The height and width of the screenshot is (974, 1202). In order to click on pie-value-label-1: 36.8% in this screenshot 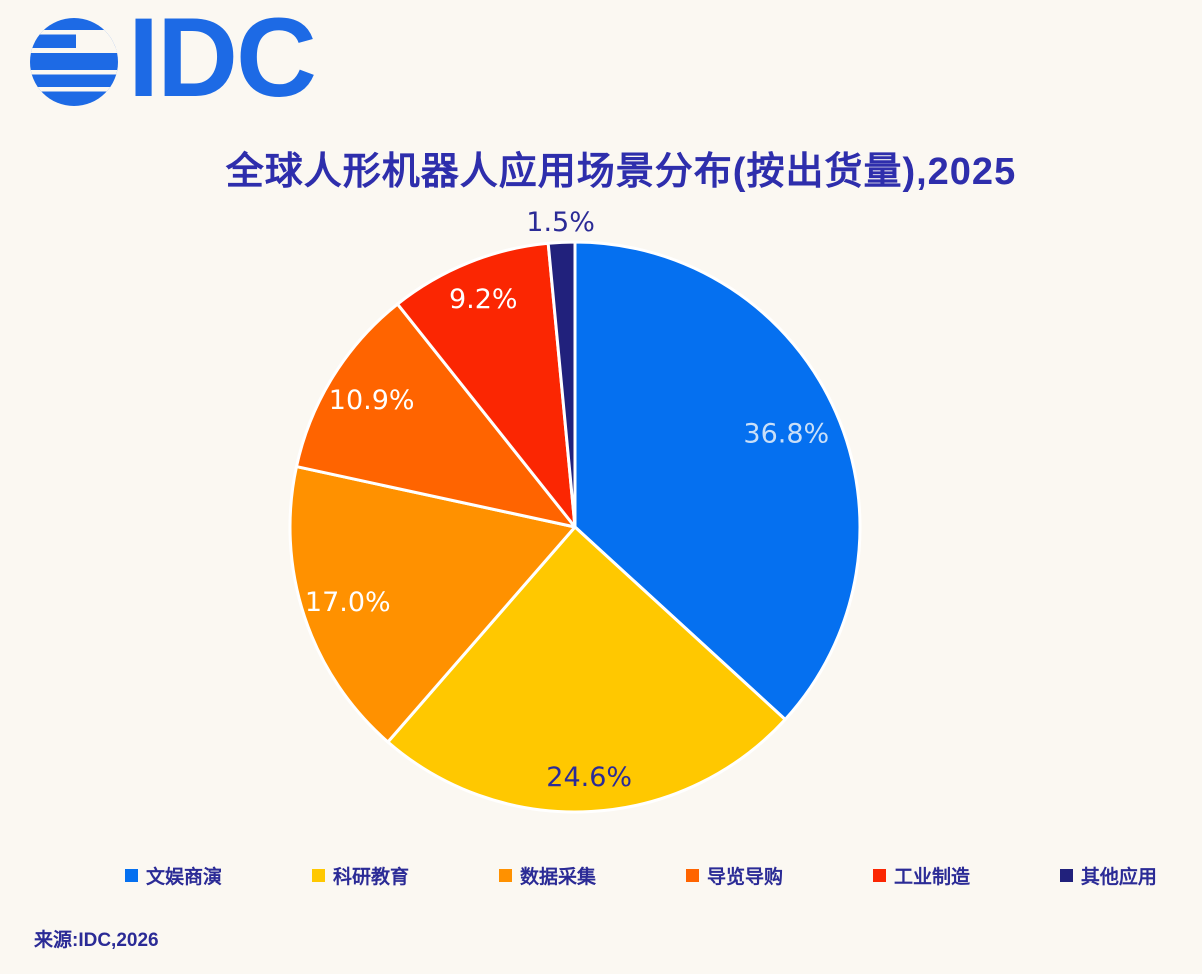, I will do `click(786, 434)`.